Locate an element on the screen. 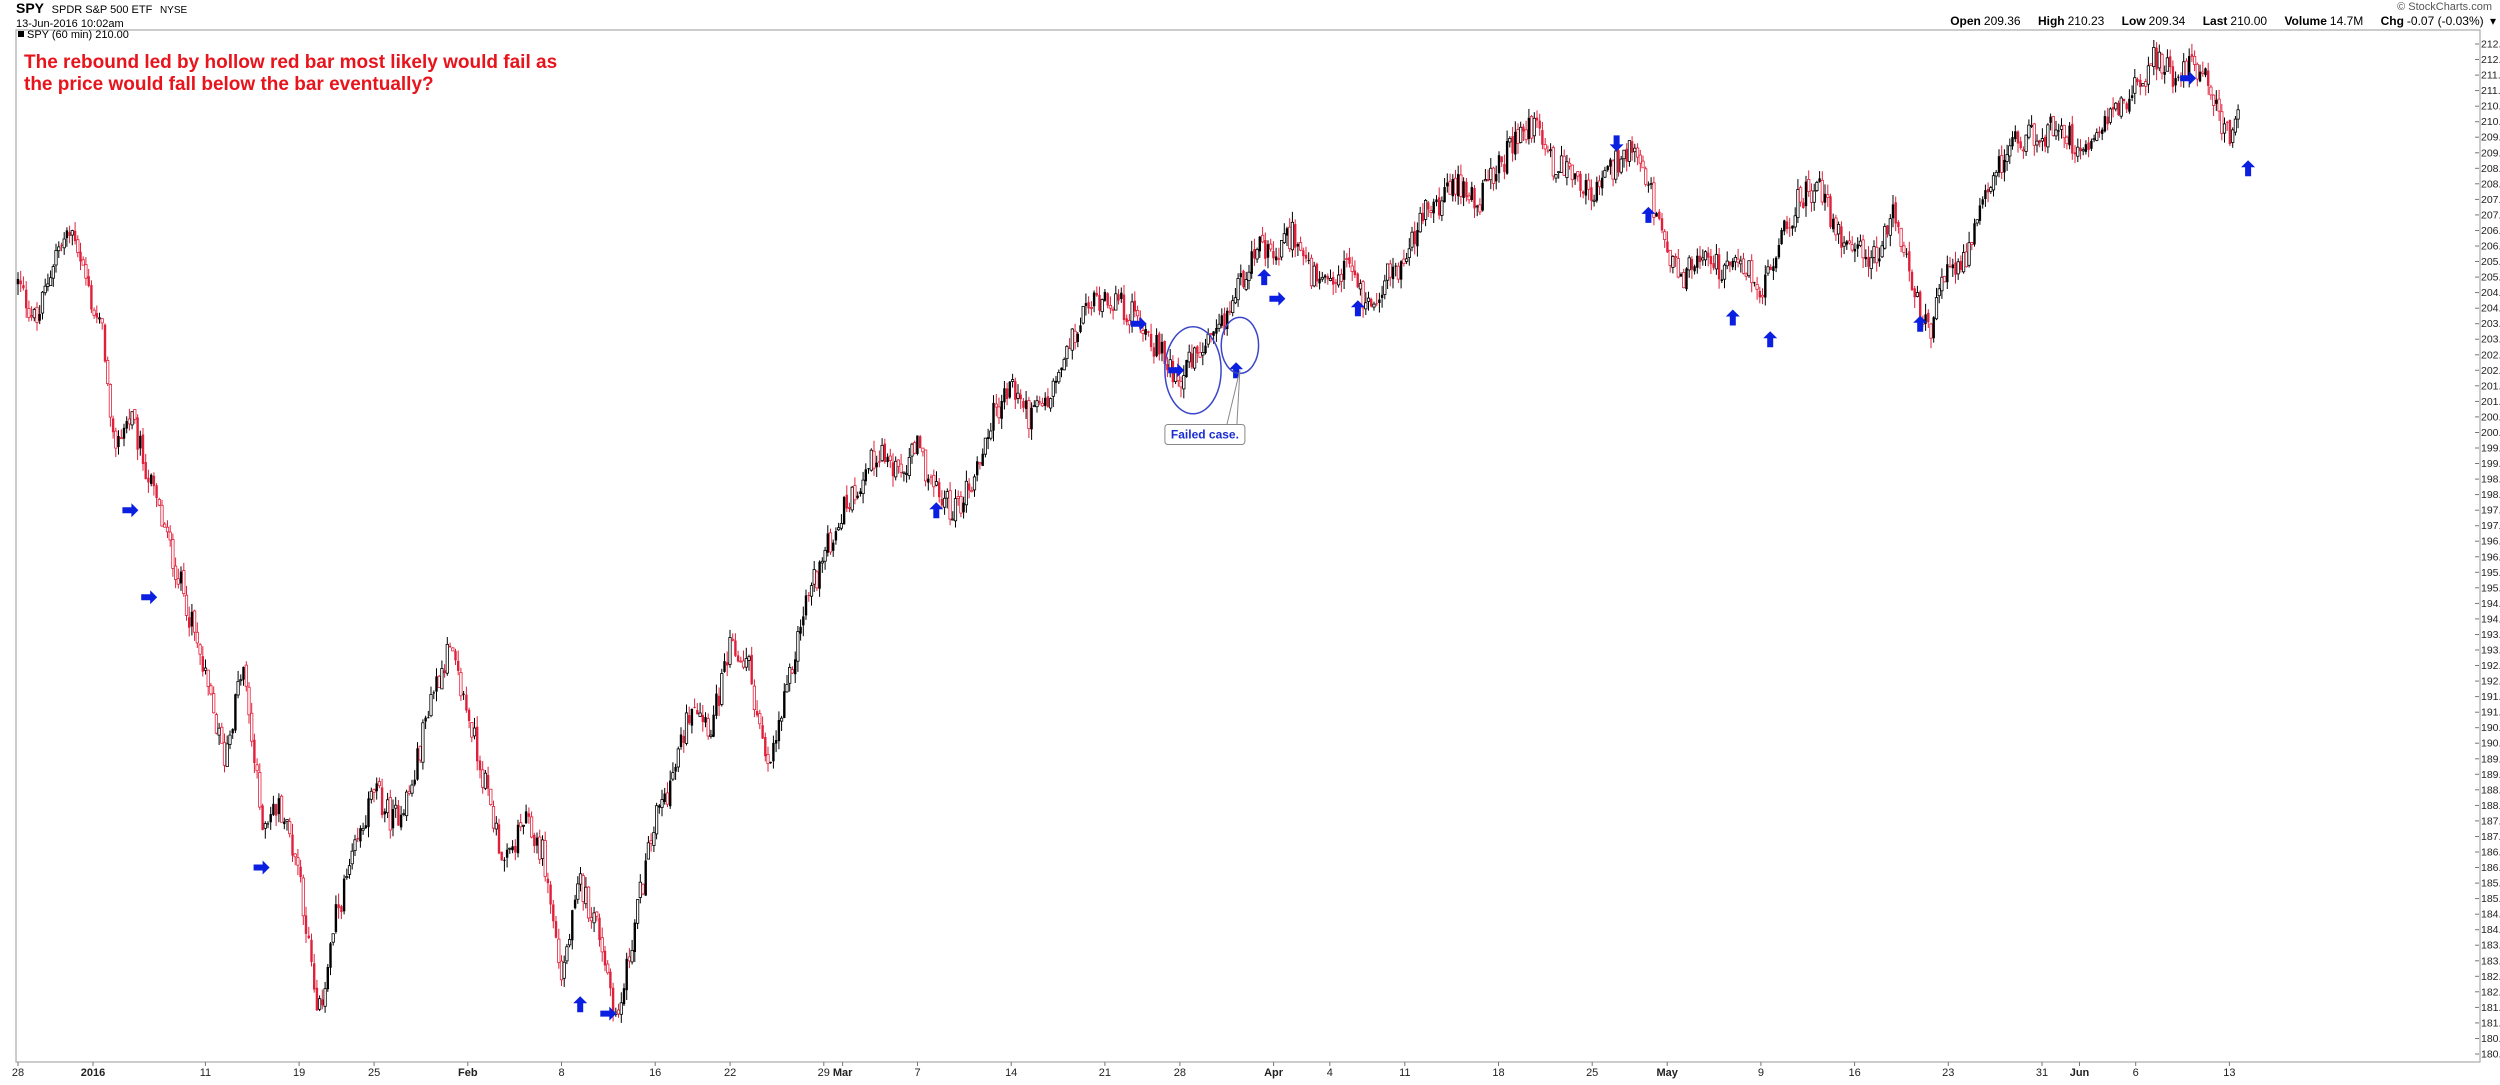 This screenshot has width=2500, height=1085. highlight-circle is located at coordinates (1240, 345).